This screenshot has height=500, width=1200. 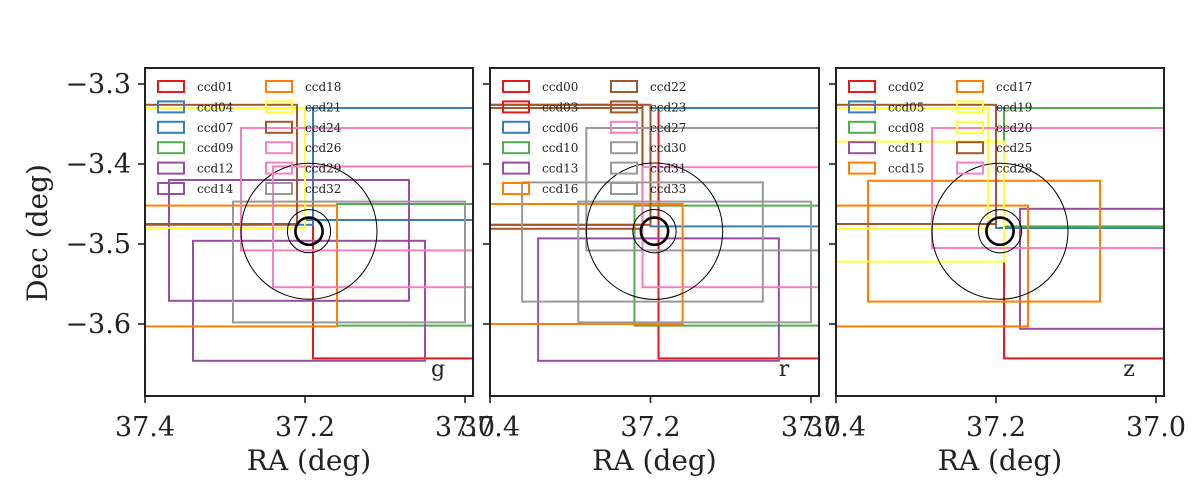 I want to click on legend-label-ccd30: ccd30, so click(x=668, y=148).